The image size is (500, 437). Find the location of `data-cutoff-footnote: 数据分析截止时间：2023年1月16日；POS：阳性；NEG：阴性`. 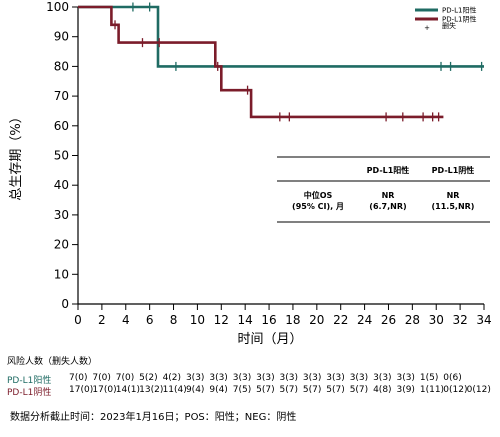

data-cutoff-footnote: 数据分析截止时间：2023年1月16日；POS：阳性；NEG：阴性 is located at coordinates (153, 417).